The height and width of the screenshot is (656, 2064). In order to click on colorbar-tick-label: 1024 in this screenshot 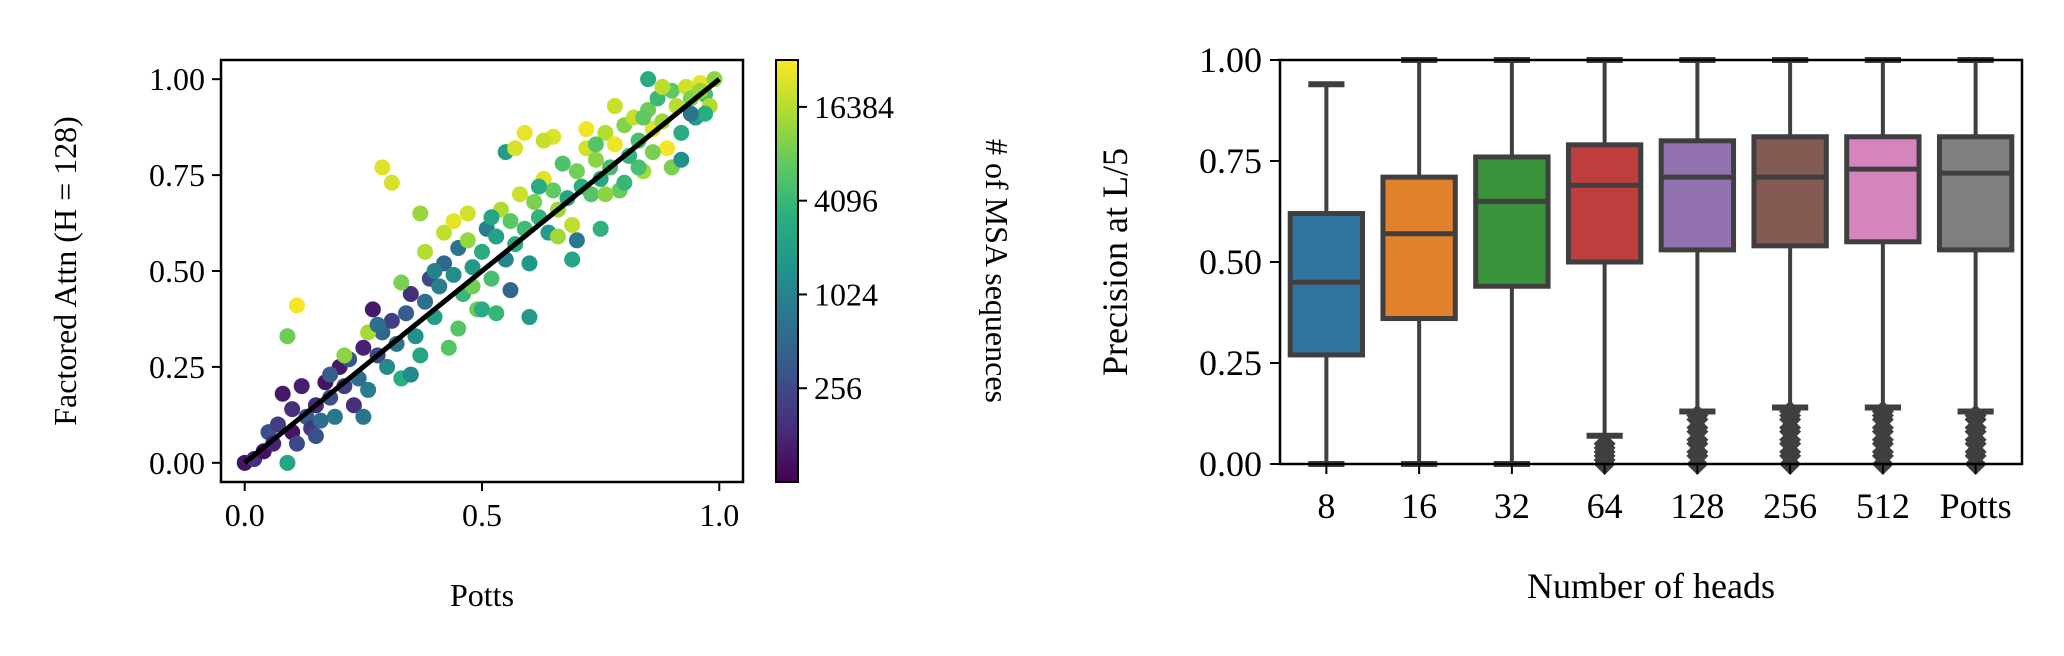, I will do `click(846, 294)`.